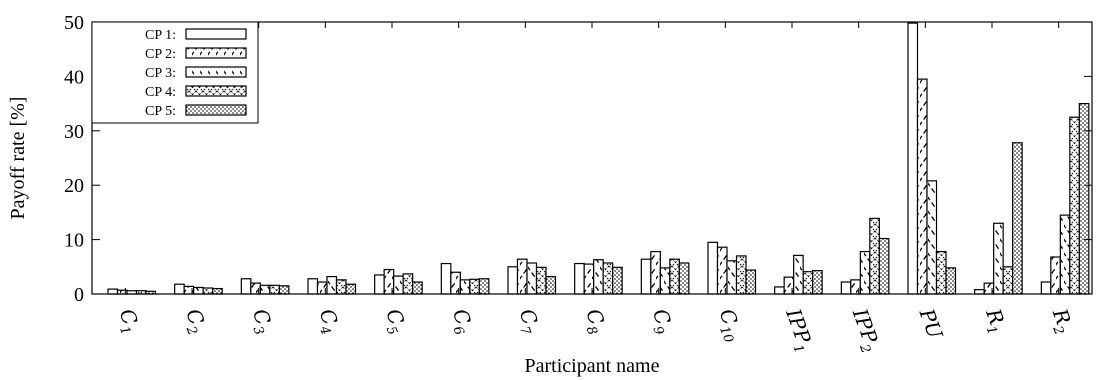  Describe the element at coordinates (324, 330) in the screenshot. I see `x-tick-label-sub: 4` at that location.